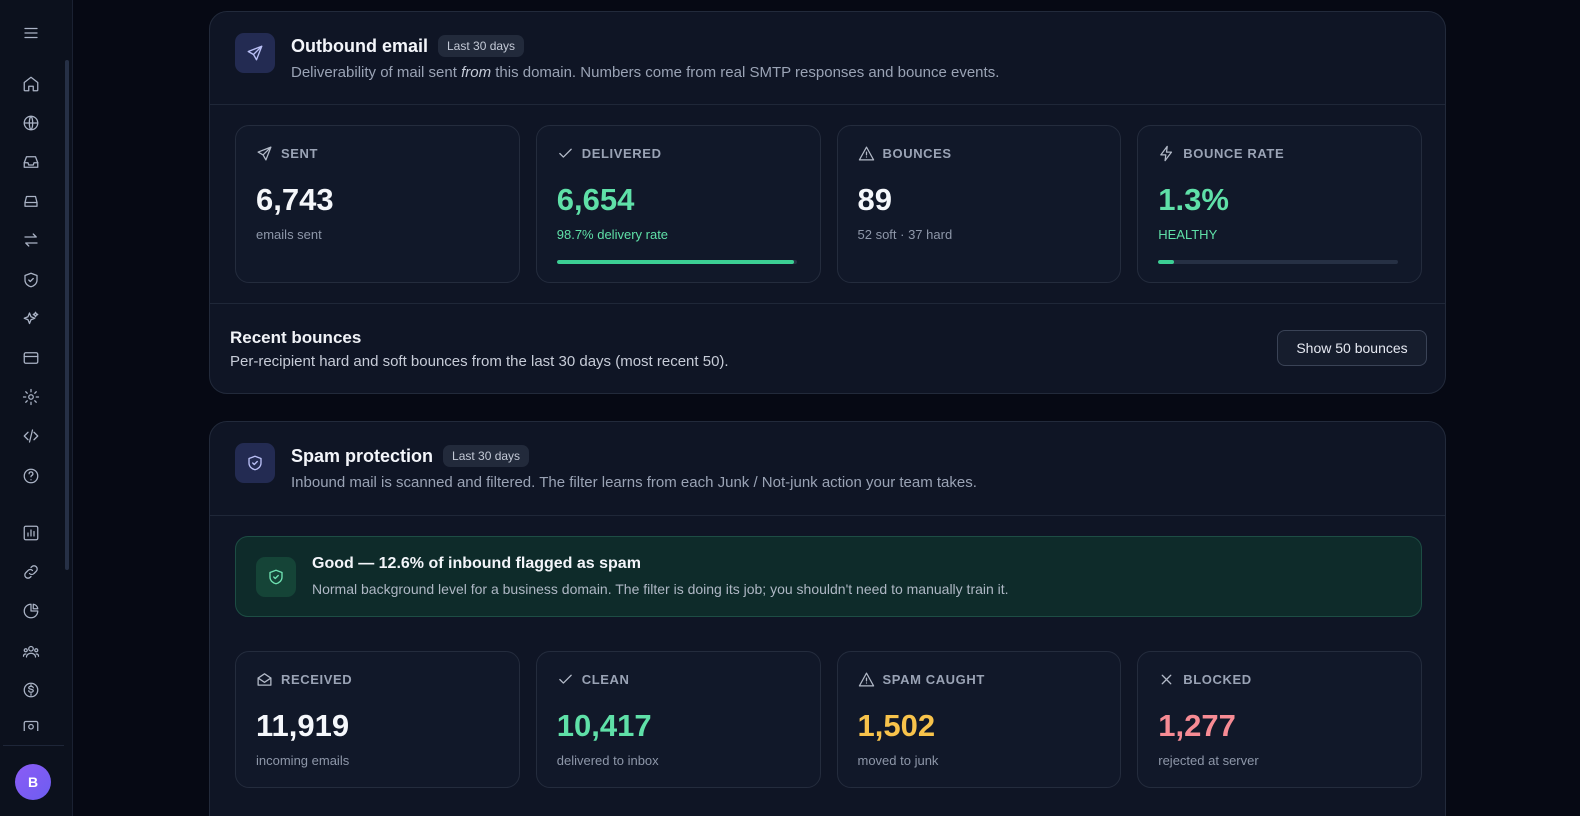  I want to click on spam-title: Spam protection Last 30 days, so click(410, 456).